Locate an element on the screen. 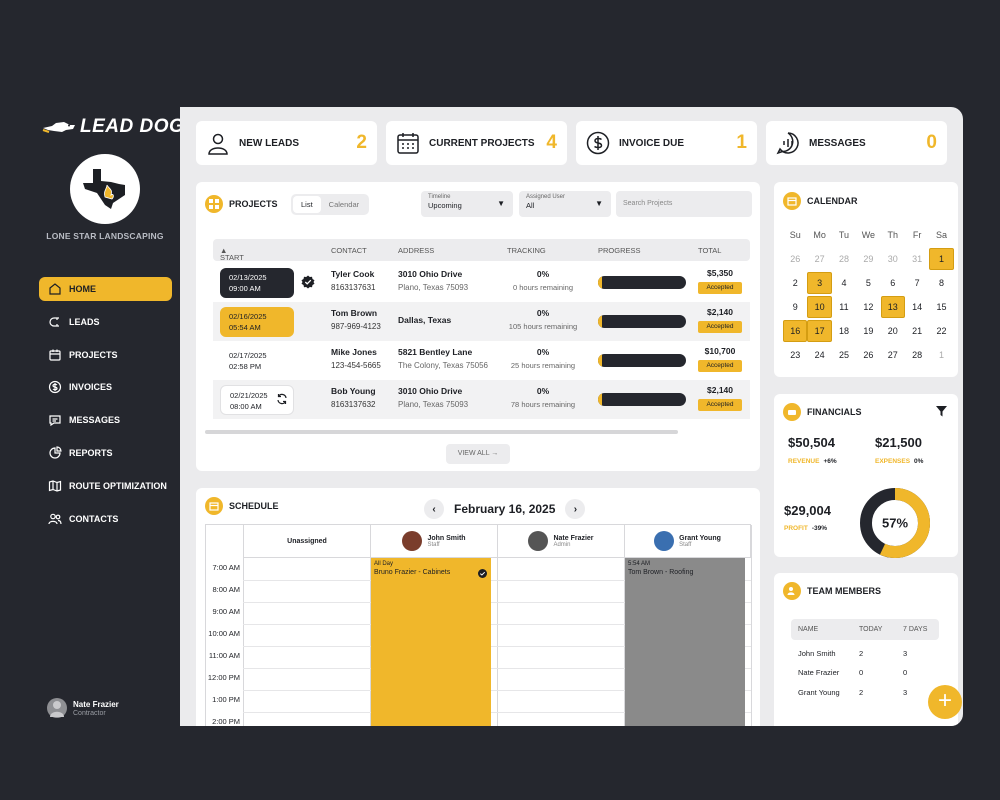  schedule-event: 5:54 AM Tom Brown - Roofing is located at coordinates (685, 642).